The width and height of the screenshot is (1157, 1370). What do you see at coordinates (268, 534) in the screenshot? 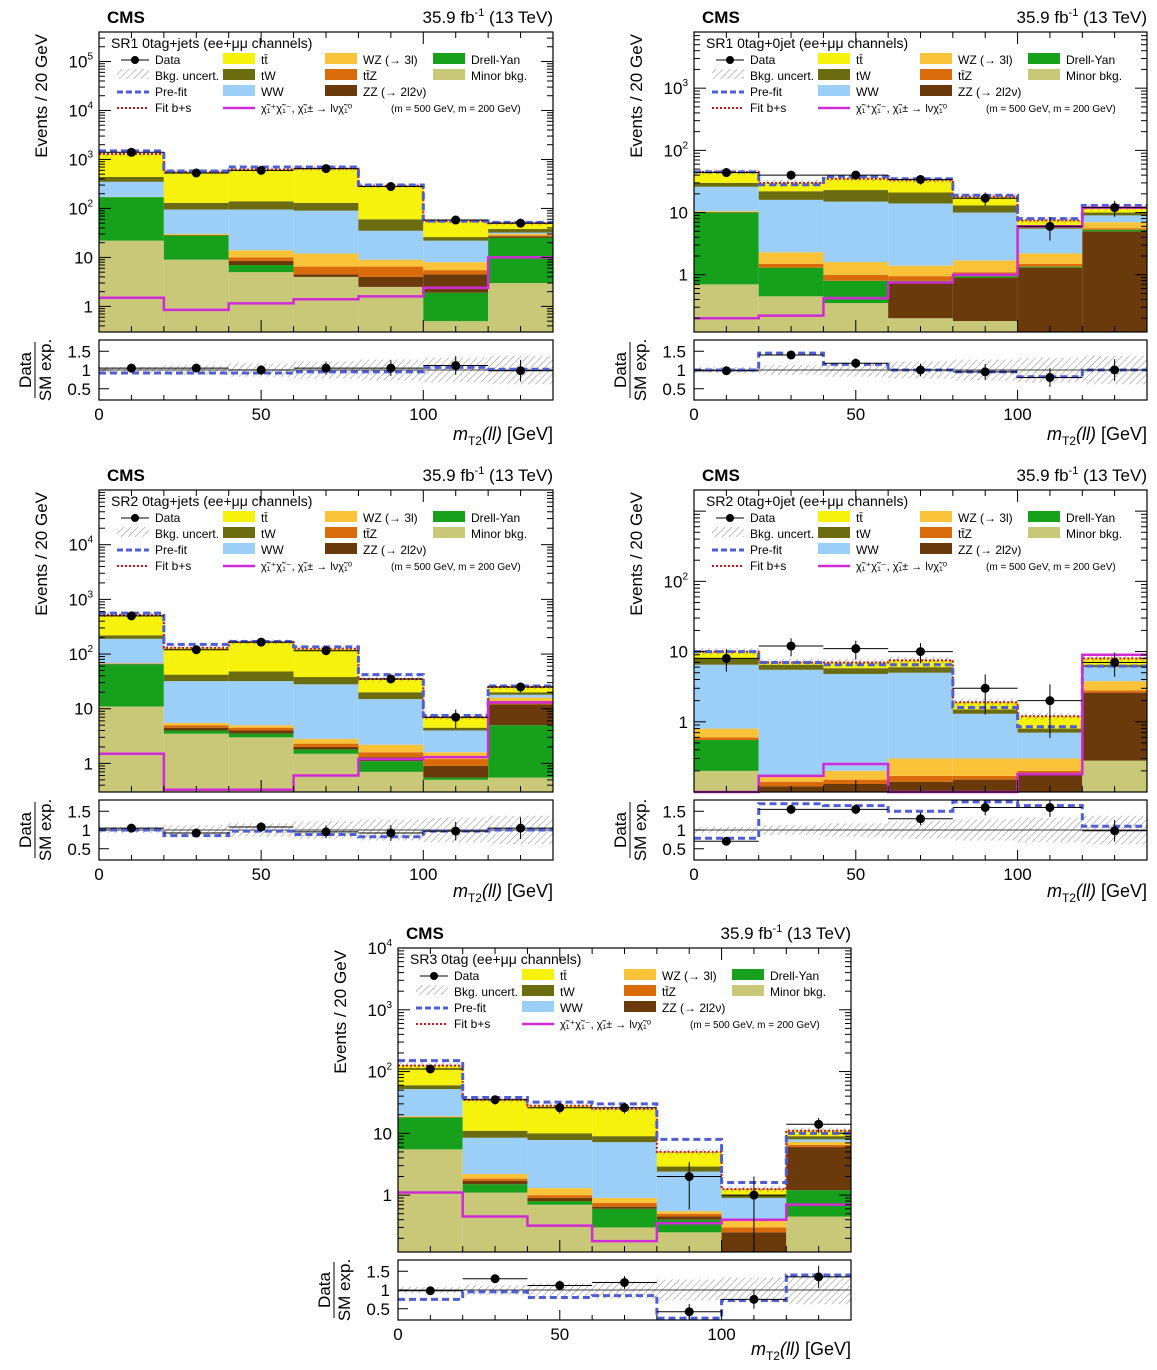
I see `legend-tw: tW` at bounding box center [268, 534].